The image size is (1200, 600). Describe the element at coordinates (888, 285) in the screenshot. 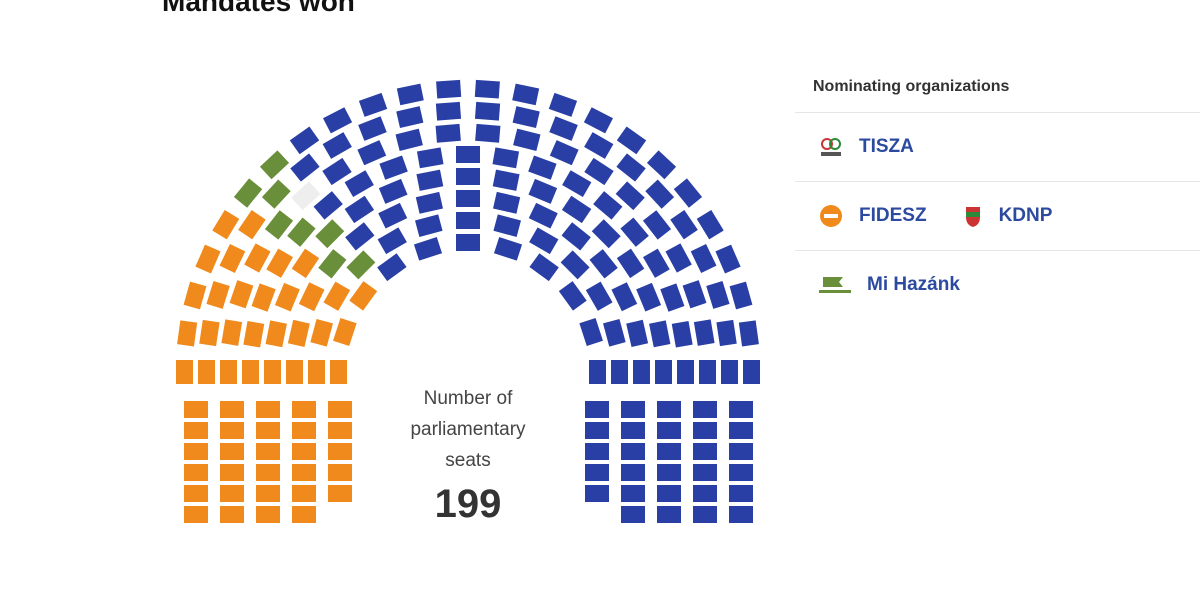

I see `legend-entry: Mi Hazánk` at that location.